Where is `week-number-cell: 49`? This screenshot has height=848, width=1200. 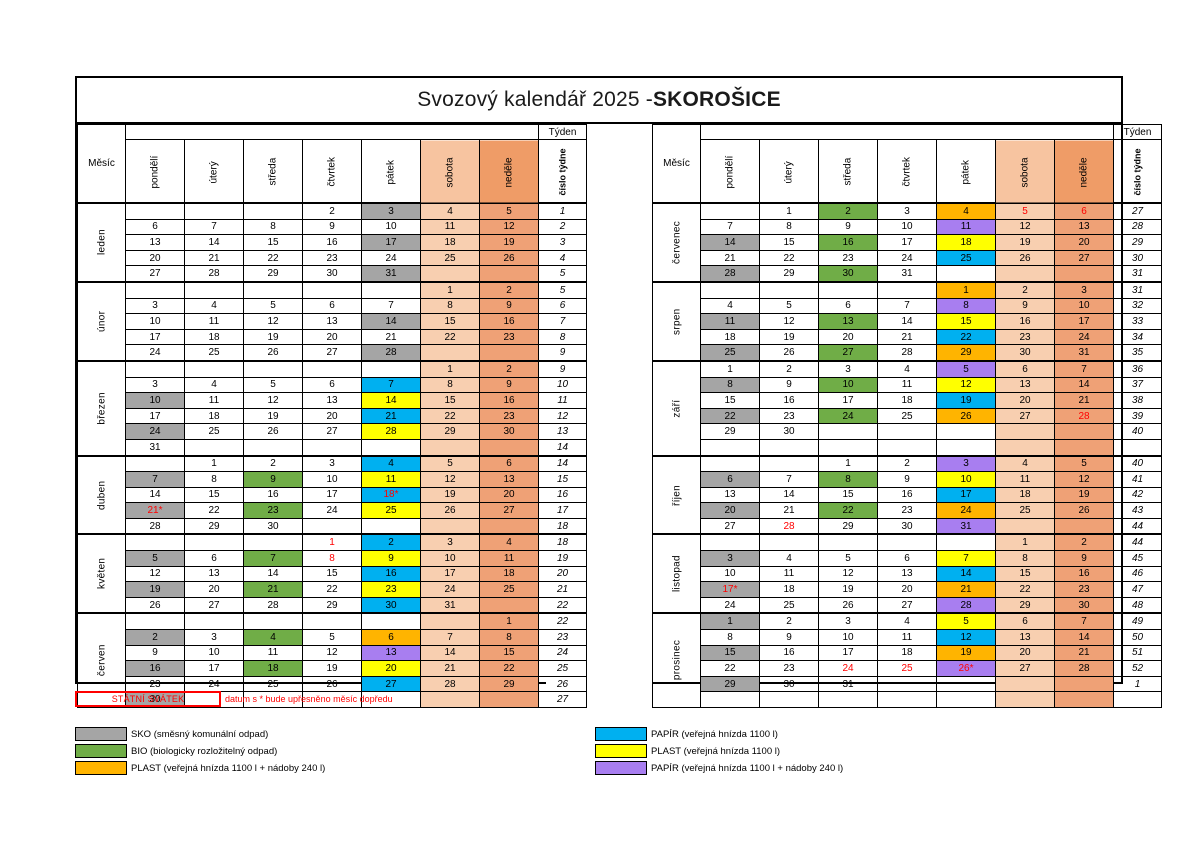
week-number-cell: 49 is located at coordinates (1138, 621).